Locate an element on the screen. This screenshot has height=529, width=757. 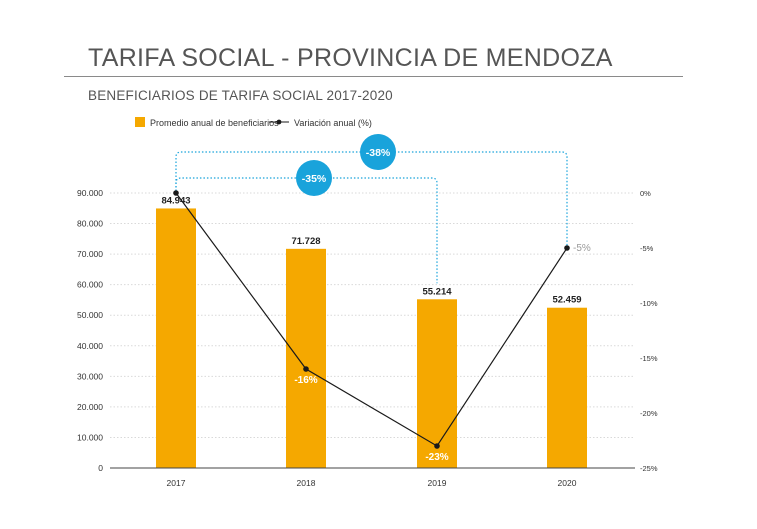
x-tick-label: 2018 is located at coordinates (306, 483).